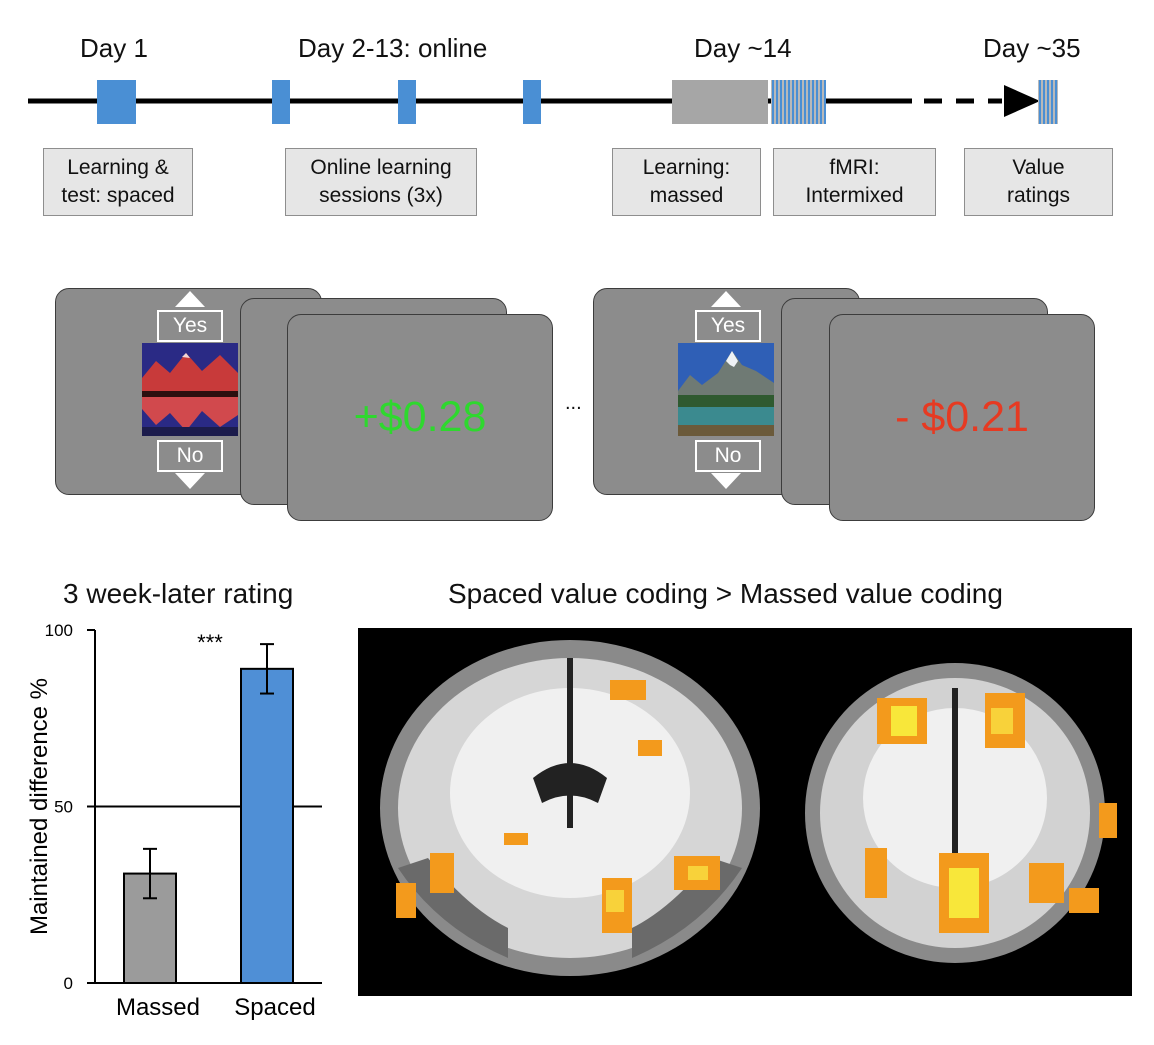  What do you see at coordinates (59, 630) in the screenshot?
I see `y-tick-label: 100` at bounding box center [59, 630].